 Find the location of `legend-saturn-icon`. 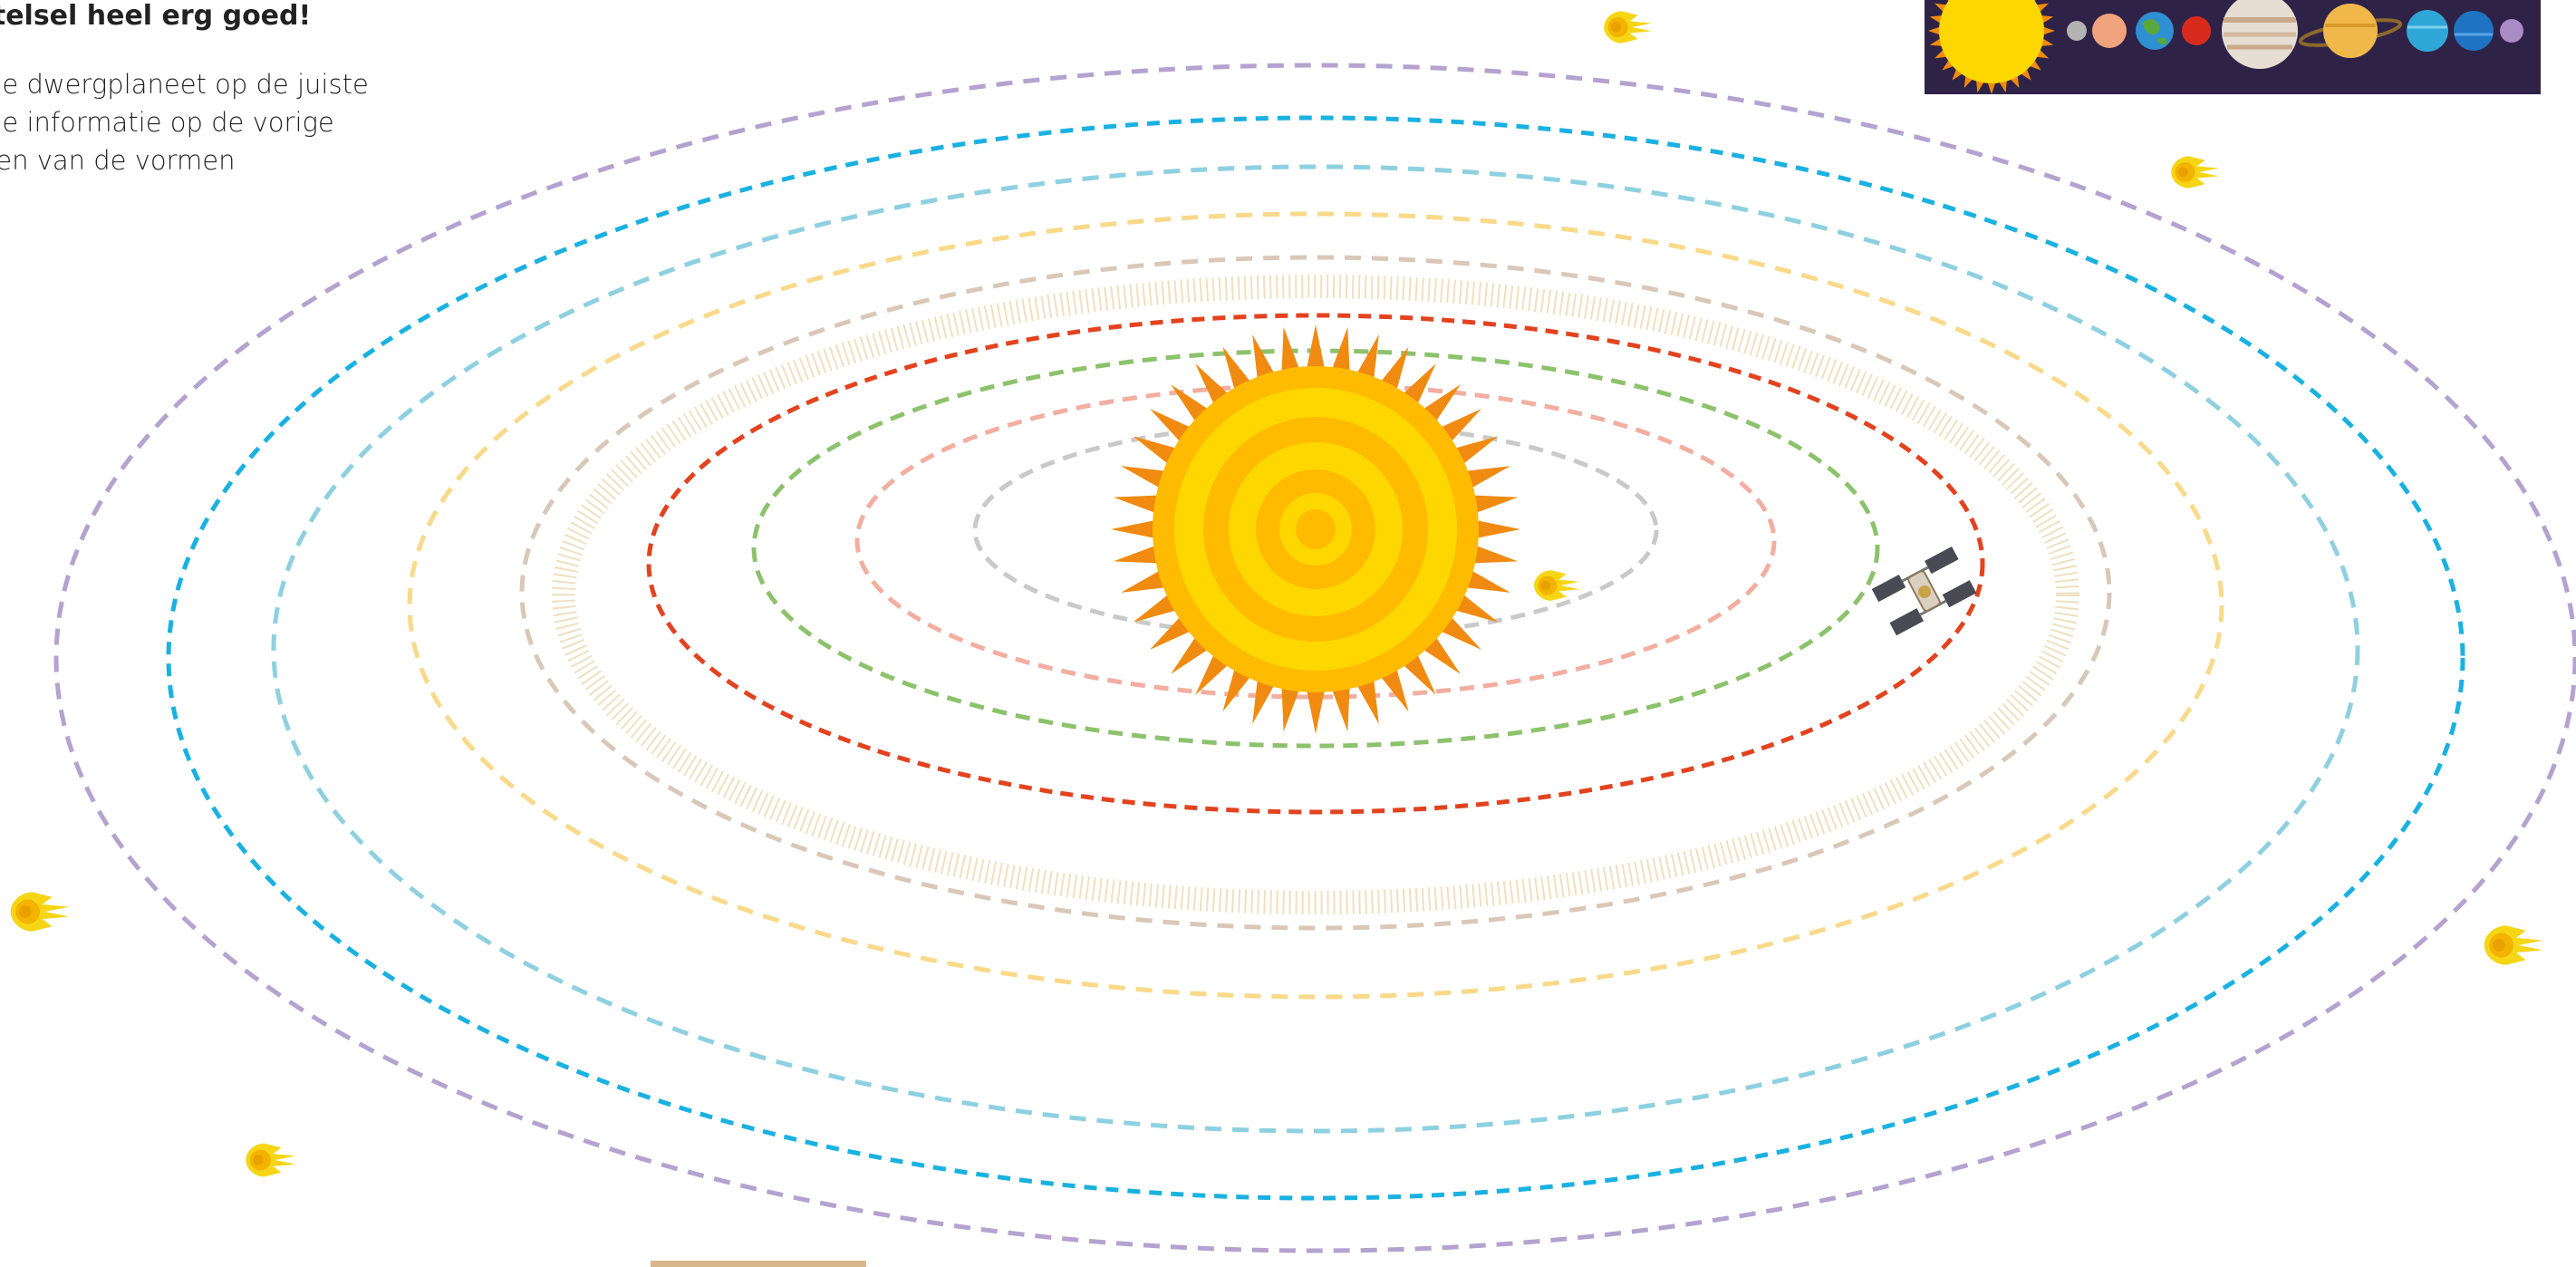

legend-saturn-icon is located at coordinates (2350, 31).